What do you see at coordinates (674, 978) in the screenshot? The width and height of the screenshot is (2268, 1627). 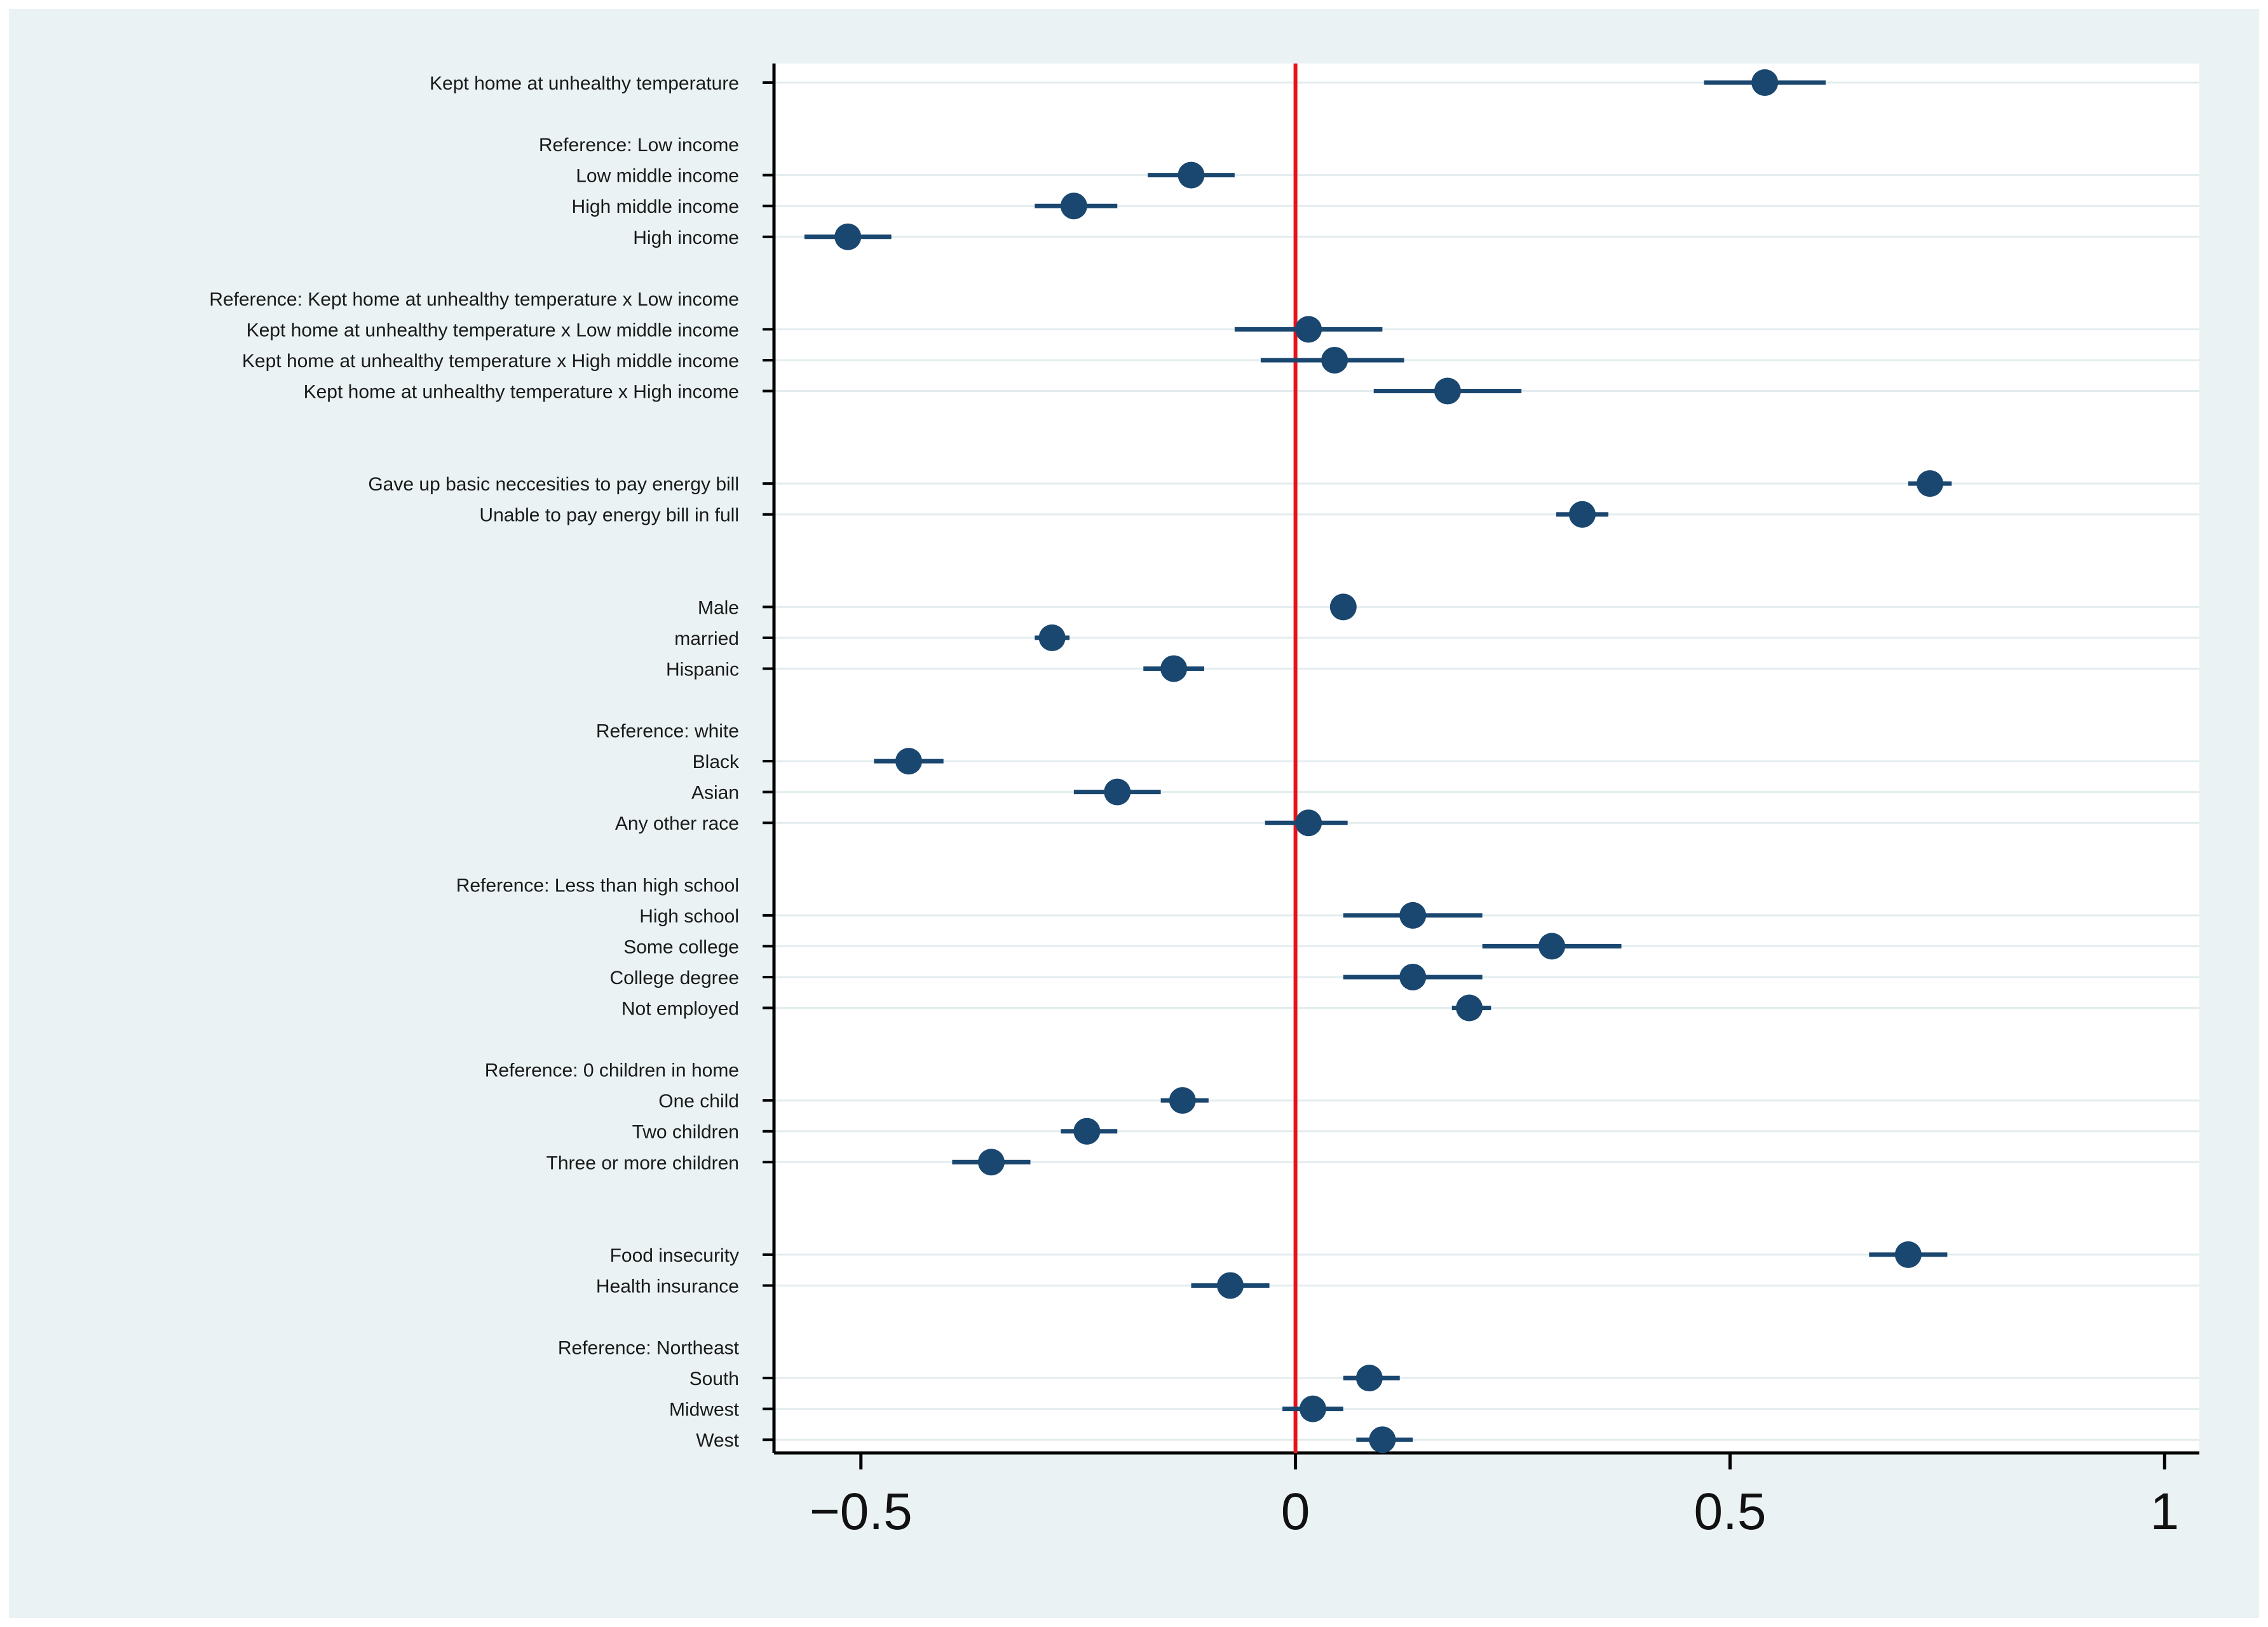 I see `row-label: College degree` at bounding box center [674, 978].